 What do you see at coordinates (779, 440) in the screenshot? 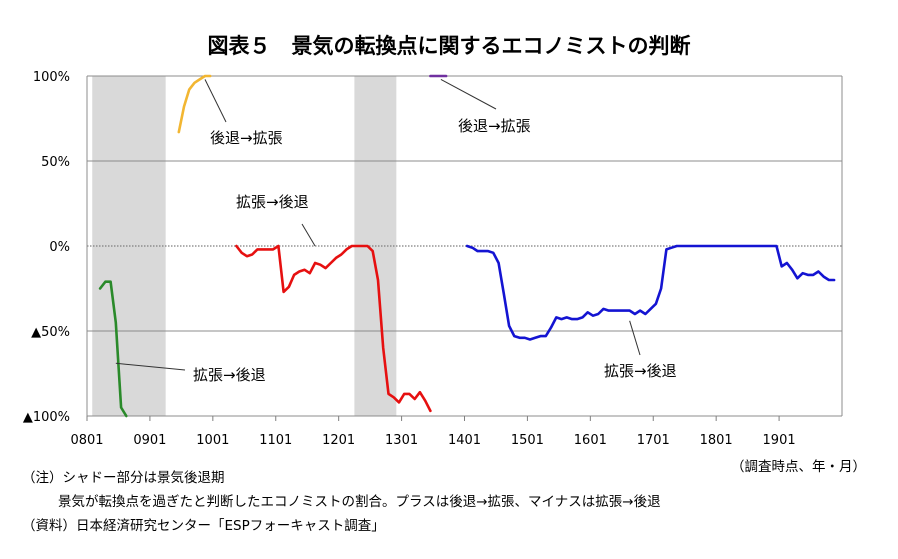
I see `x-tick-label: 1901` at bounding box center [779, 440].